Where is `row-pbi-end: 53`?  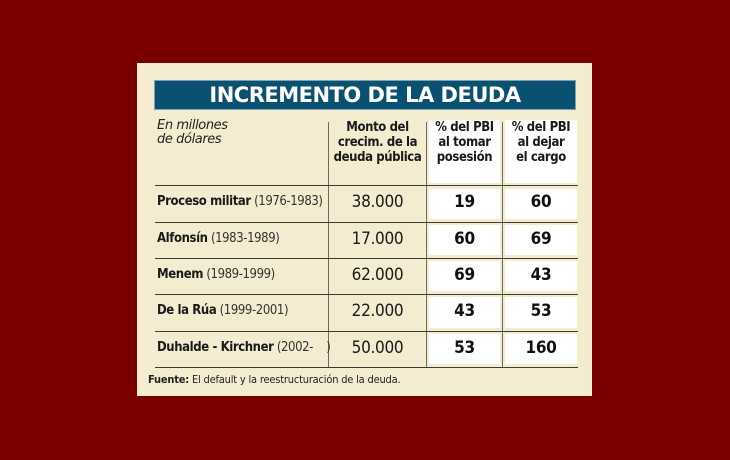 row-pbi-end: 53 is located at coordinates (541, 311).